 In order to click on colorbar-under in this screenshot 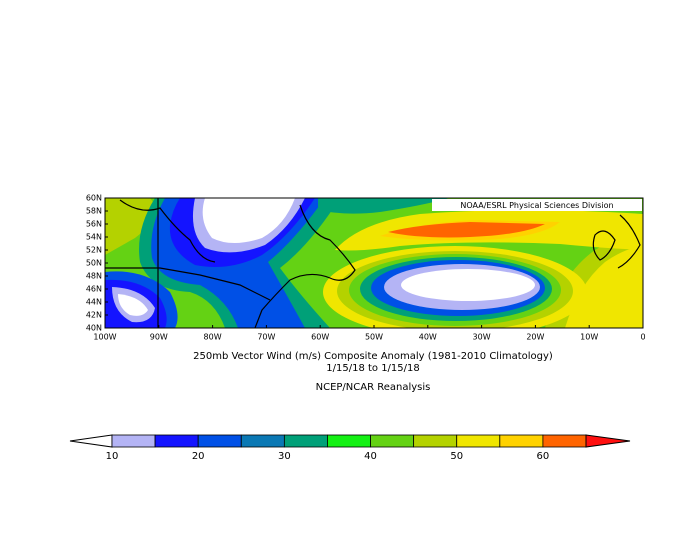, I will do `click(91, 441)`.